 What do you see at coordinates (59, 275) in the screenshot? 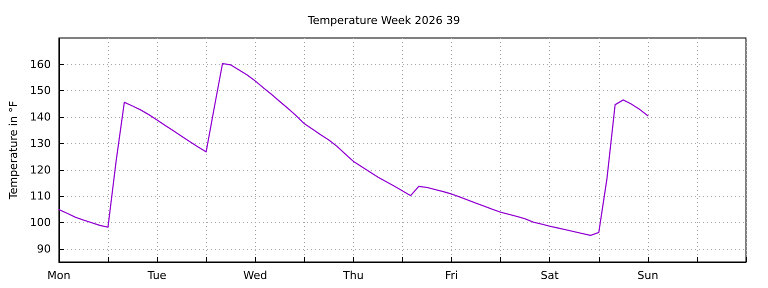
I see `x-tick-label: Mon` at bounding box center [59, 275].